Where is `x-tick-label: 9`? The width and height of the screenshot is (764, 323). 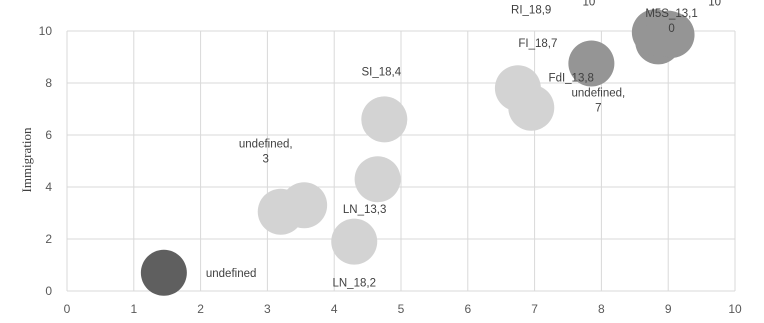
x-tick-label: 9 is located at coordinates (668, 309).